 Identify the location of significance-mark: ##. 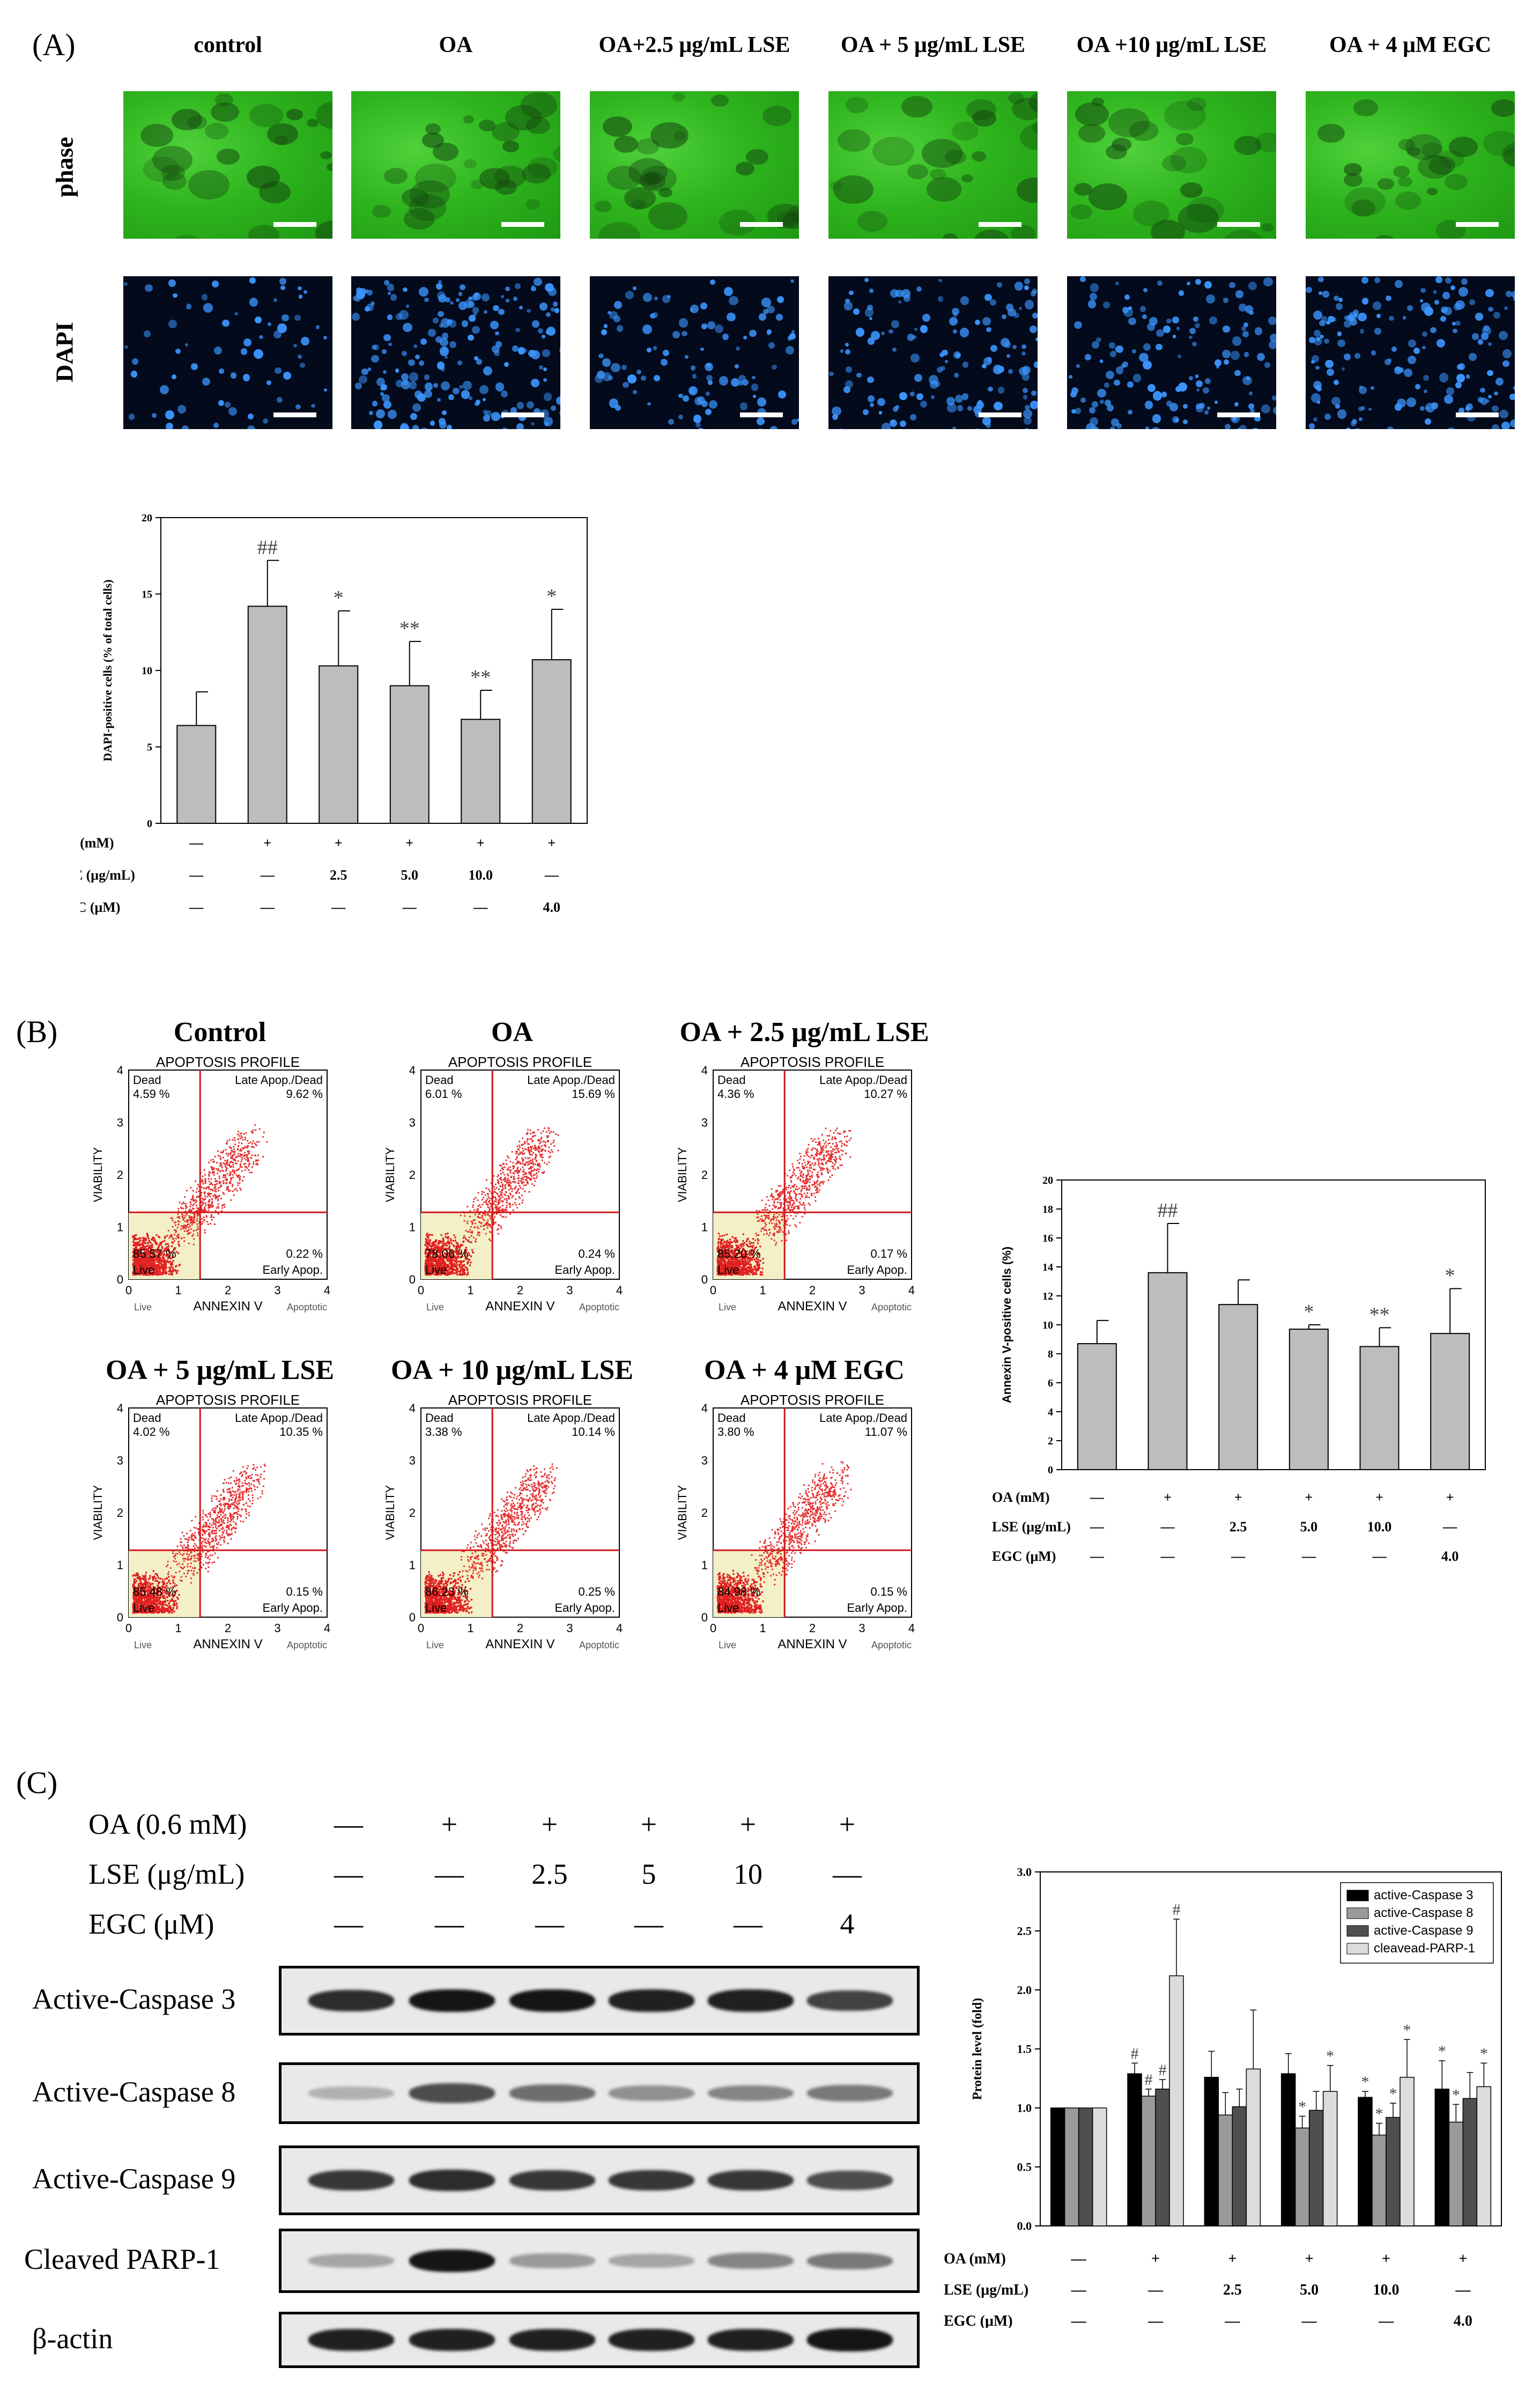
(267, 547).